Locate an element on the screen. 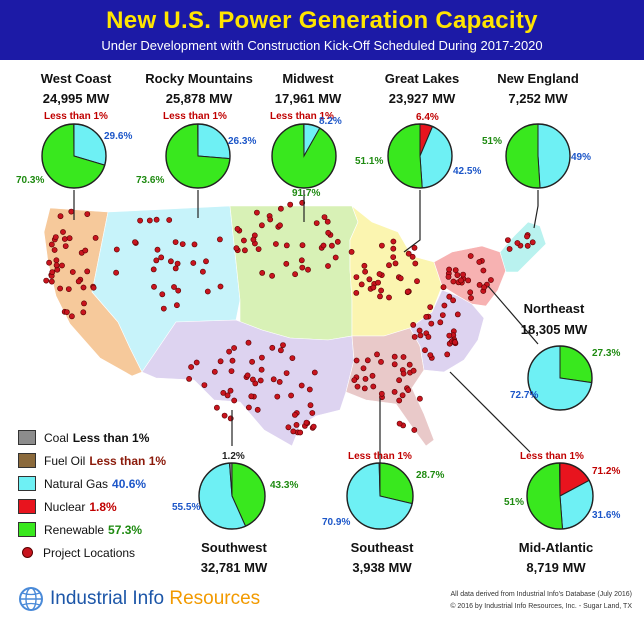 This screenshot has height=628, width=644. region-total-rocky-mountains: 25,878 MW is located at coordinates (199, 98).